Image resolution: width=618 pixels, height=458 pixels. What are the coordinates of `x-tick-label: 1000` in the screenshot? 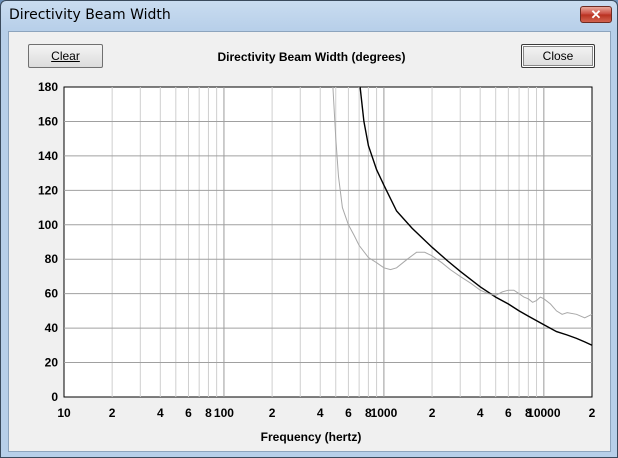 It's located at (384, 413).